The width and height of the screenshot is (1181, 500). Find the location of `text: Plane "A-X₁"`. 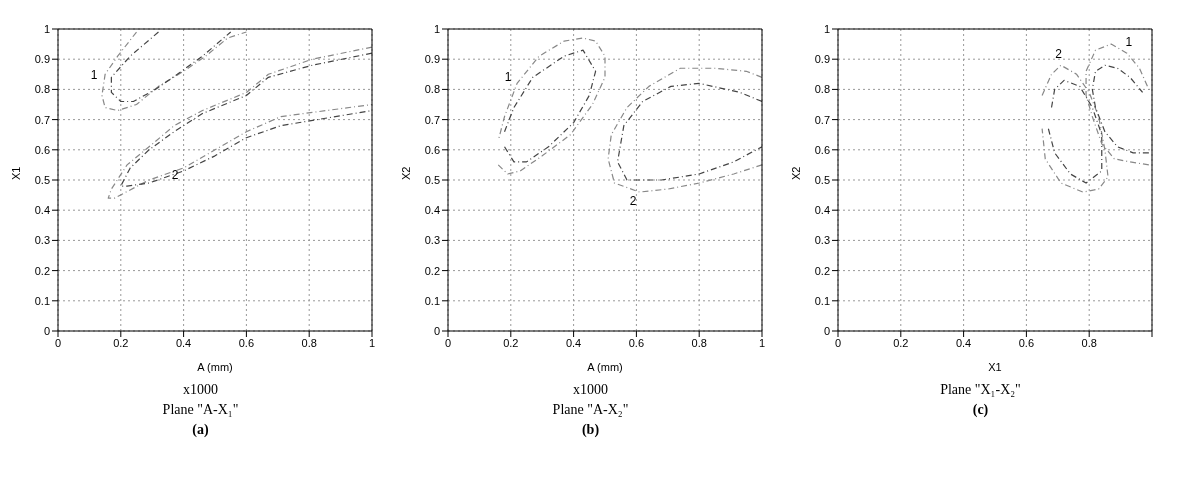

text: Plane "A-X₁" is located at coordinates (200, 410).